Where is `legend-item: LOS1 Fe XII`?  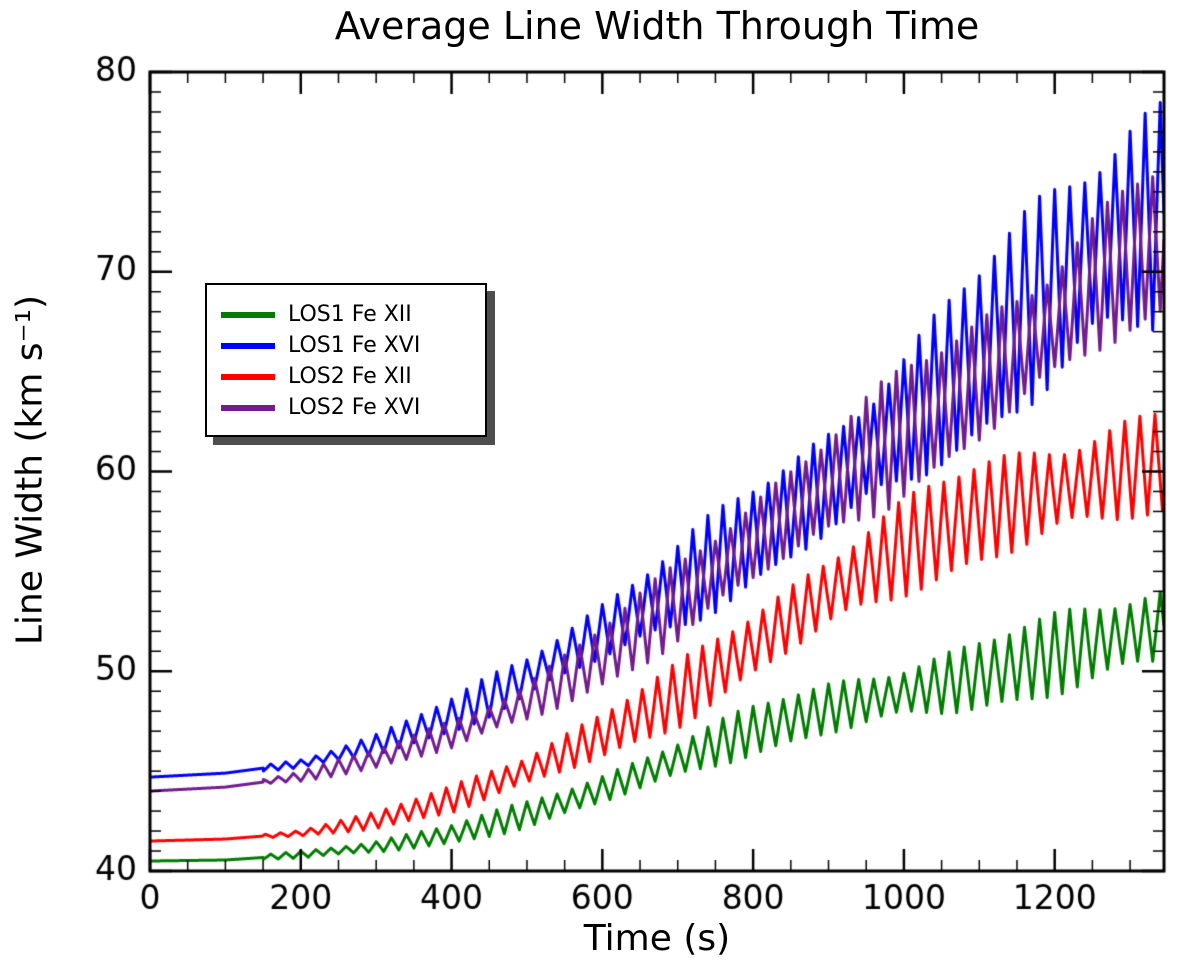 legend-item: LOS1 Fe XII is located at coordinates (347, 314).